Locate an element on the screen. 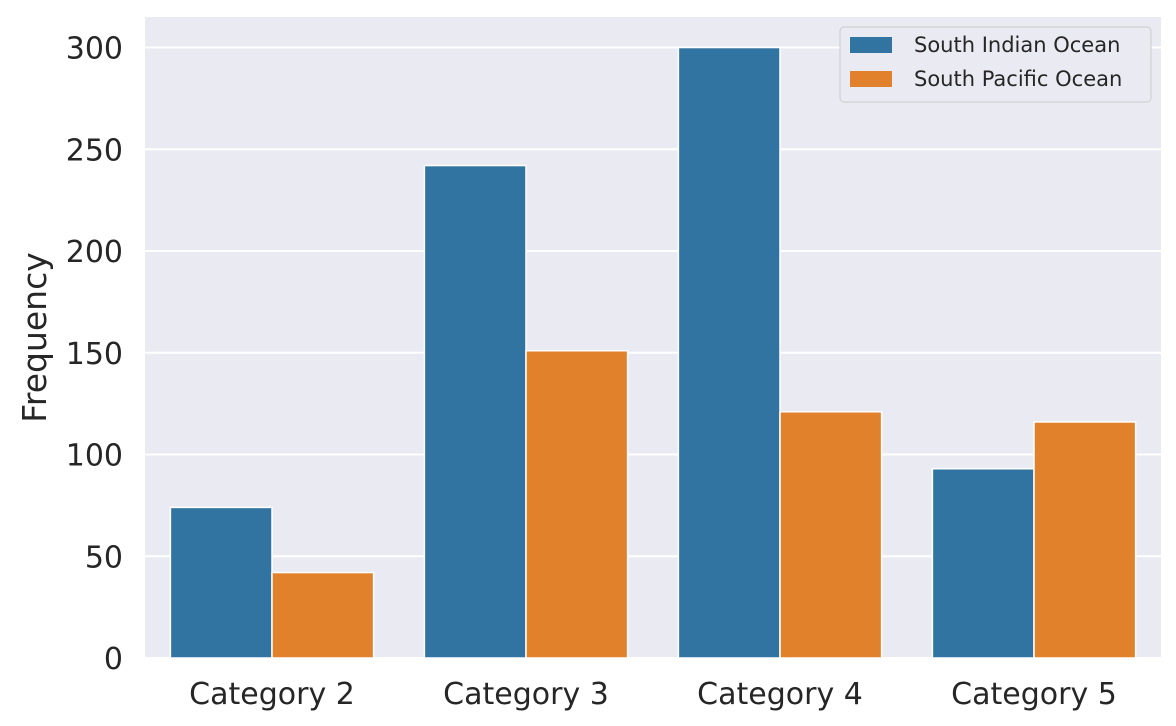 The width and height of the screenshot is (1176, 726). y-tick-label: 250 is located at coordinates (94, 150).